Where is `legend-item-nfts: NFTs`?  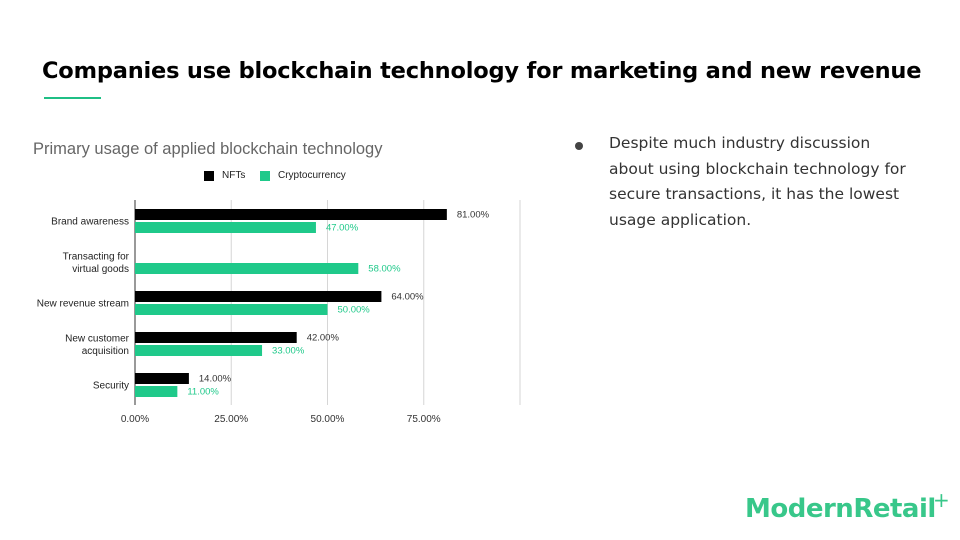 legend-item-nfts: NFTs is located at coordinates (224, 175).